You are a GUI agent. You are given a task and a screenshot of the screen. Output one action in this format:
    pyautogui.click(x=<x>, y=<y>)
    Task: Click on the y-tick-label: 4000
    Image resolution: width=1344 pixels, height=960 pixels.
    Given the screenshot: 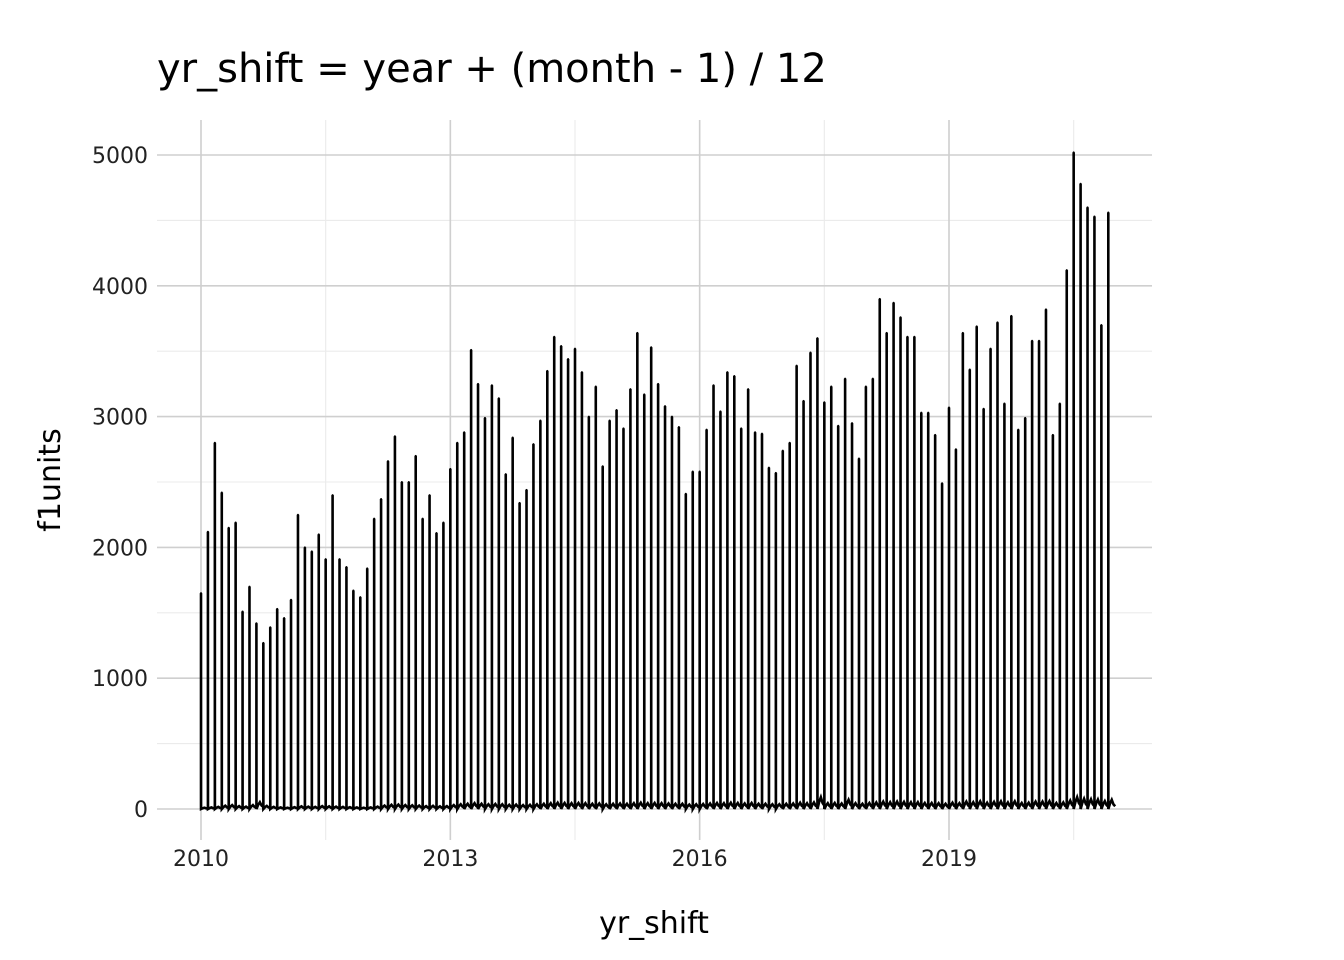 What is the action you would take?
    pyautogui.click(x=120, y=287)
    